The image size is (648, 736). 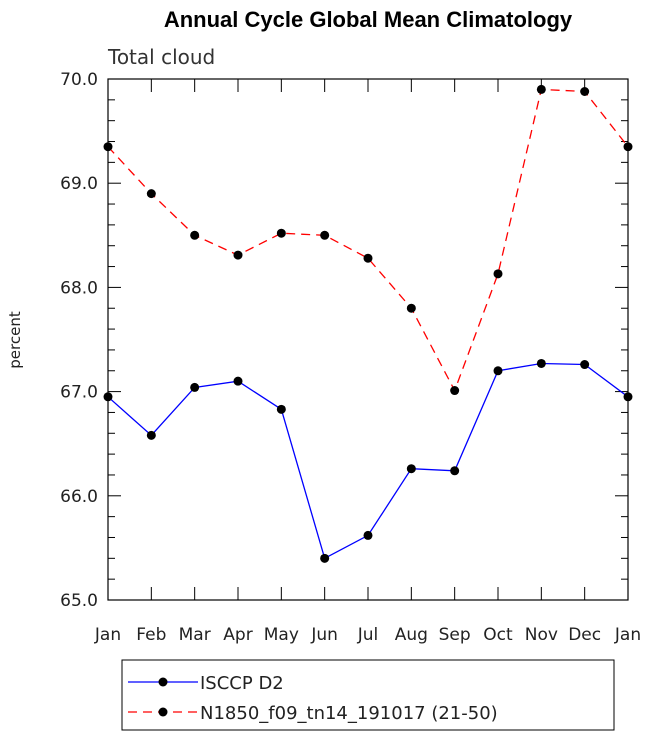 What do you see at coordinates (281, 635) in the screenshot?
I see `x-tick-label: May` at bounding box center [281, 635].